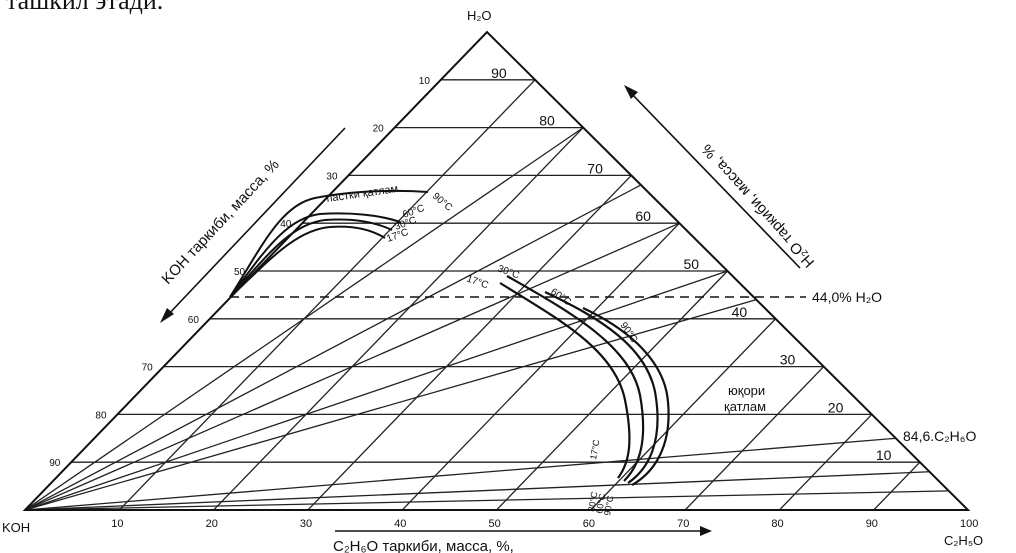 This screenshot has width=1016, height=553. Describe the element at coordinates (220, 222) in the screenshot. I see `left-axis-label: KOH таркиби, масса, %` at that location.